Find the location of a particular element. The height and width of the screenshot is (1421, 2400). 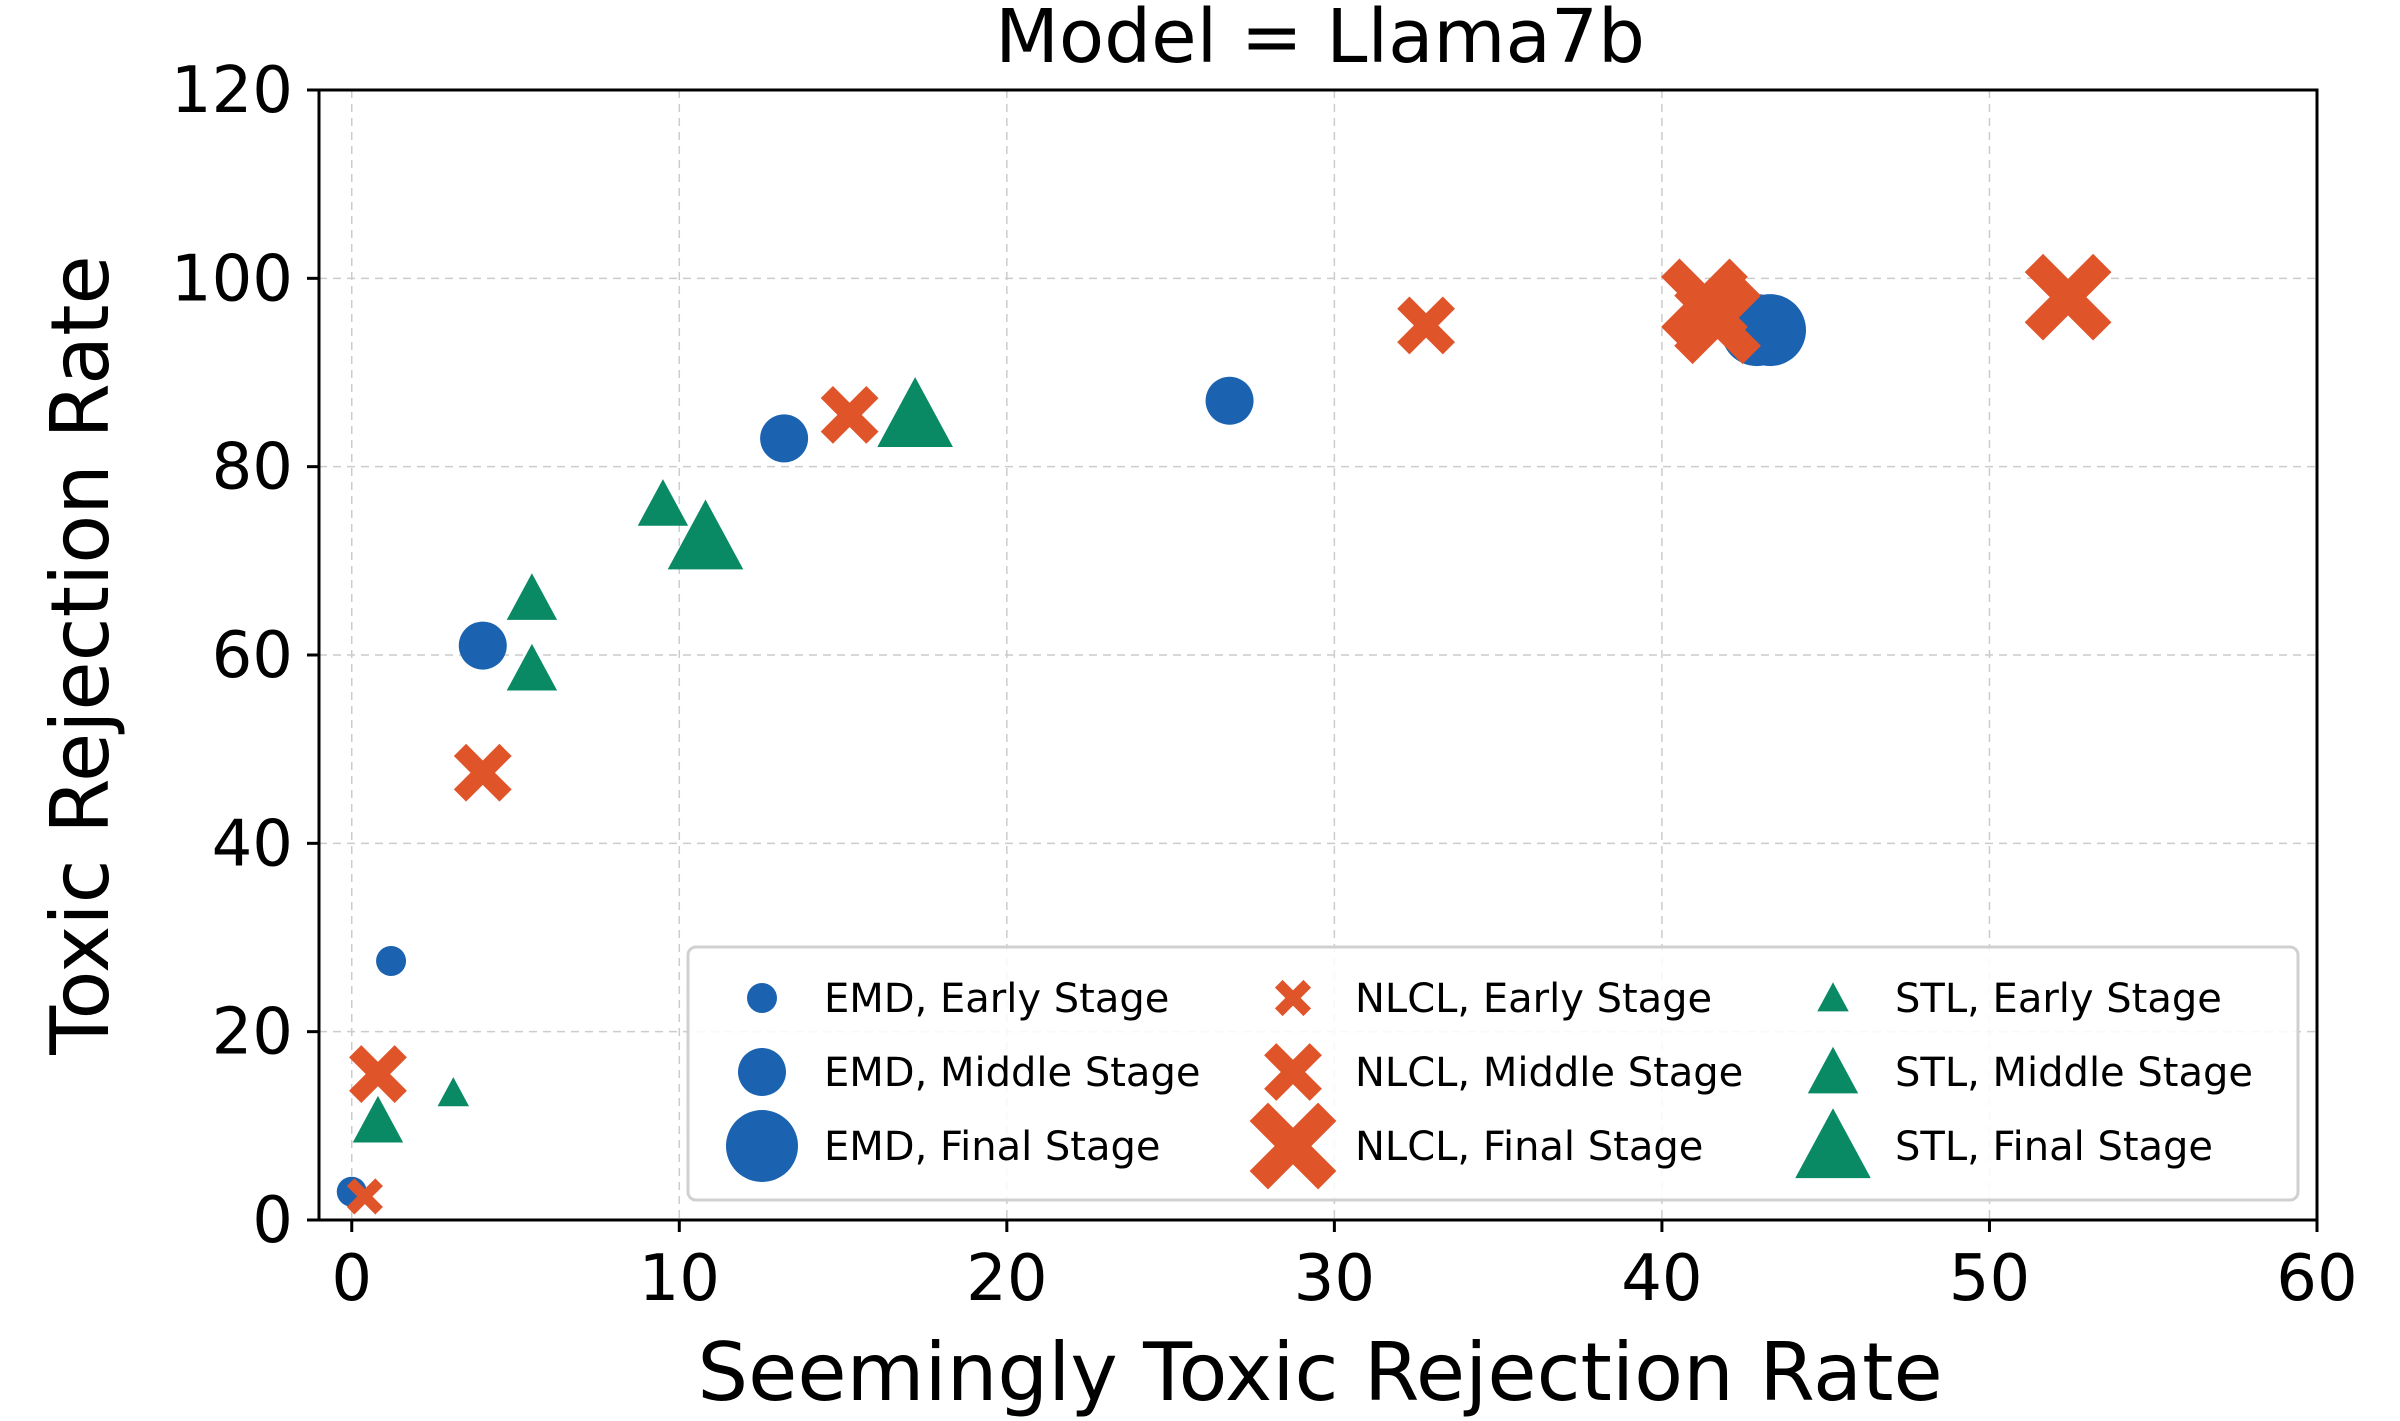

legend-marker-stl-early-stage is located at coordinates (1833, 997).